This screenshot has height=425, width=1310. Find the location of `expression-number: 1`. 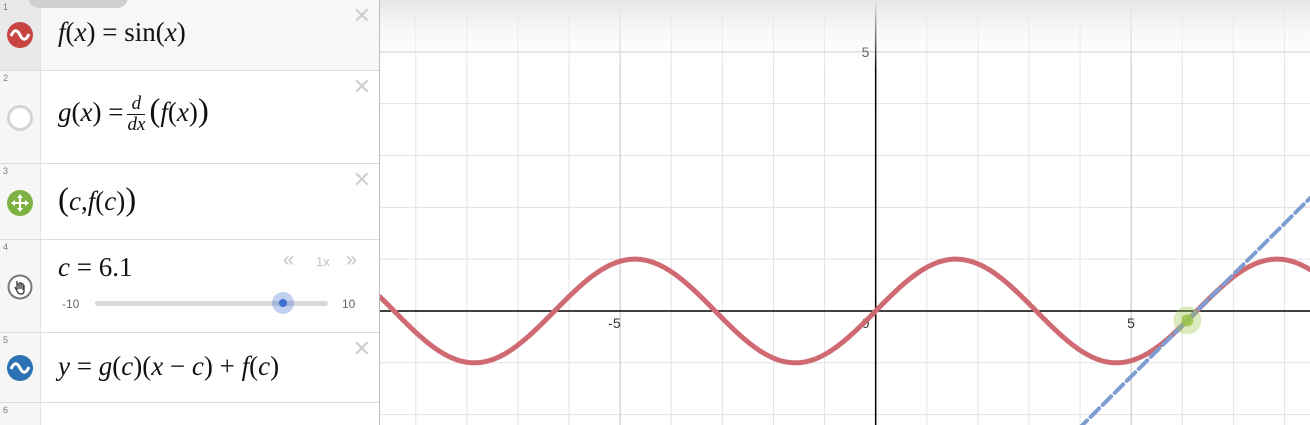

expression-number: 1 is located at coordinates (6, 7).